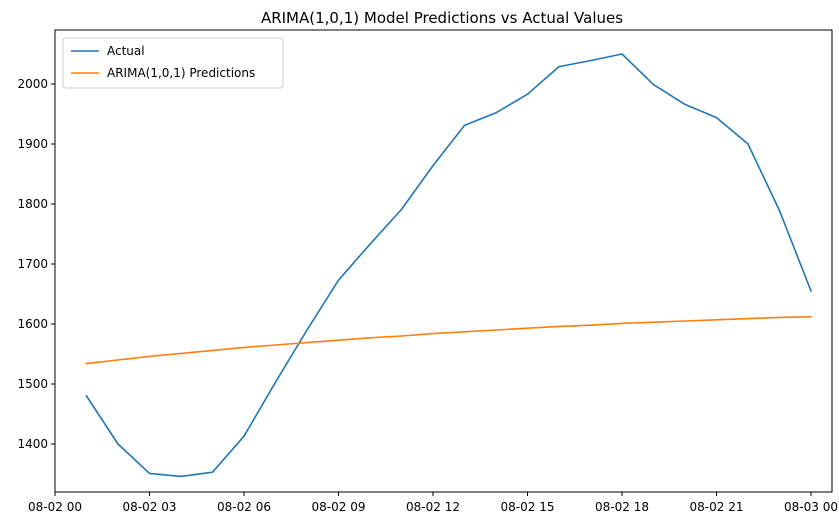 This screenshot has height=528, width=839. I want to click on y-axis: 1400 1500 1600 1700 1800 1900 2000, so click(36, 264).